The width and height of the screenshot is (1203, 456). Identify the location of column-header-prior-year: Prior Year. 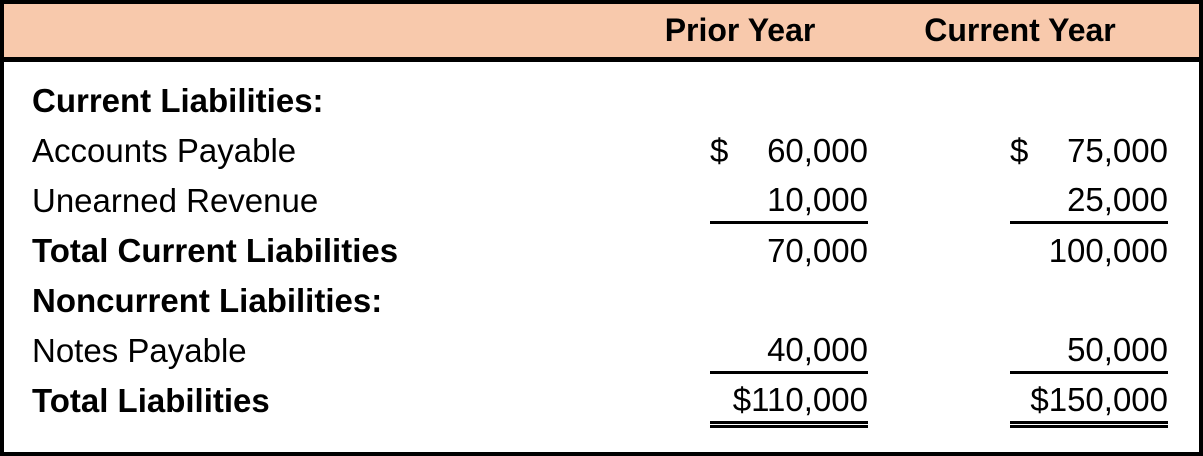
(740, 30).